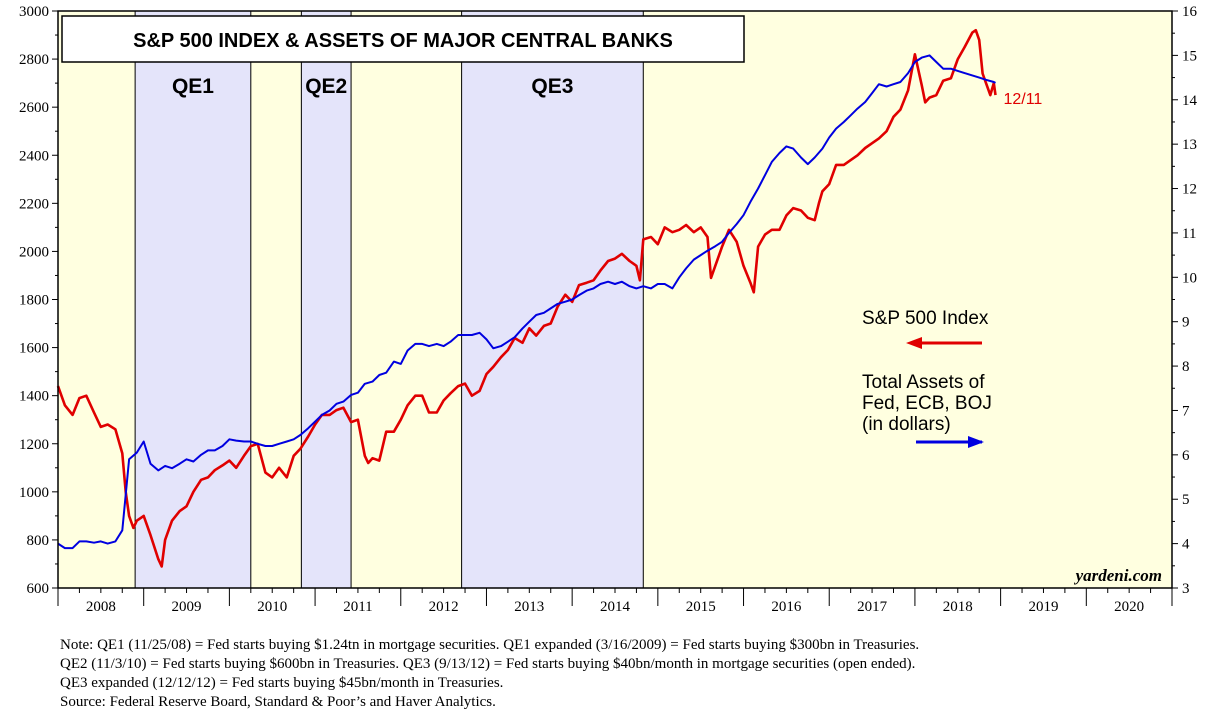  What do you see at coordinates (272, 607) in the screenshot?
I see `x-tick-label: 2010` at bounding box center [272, 607].